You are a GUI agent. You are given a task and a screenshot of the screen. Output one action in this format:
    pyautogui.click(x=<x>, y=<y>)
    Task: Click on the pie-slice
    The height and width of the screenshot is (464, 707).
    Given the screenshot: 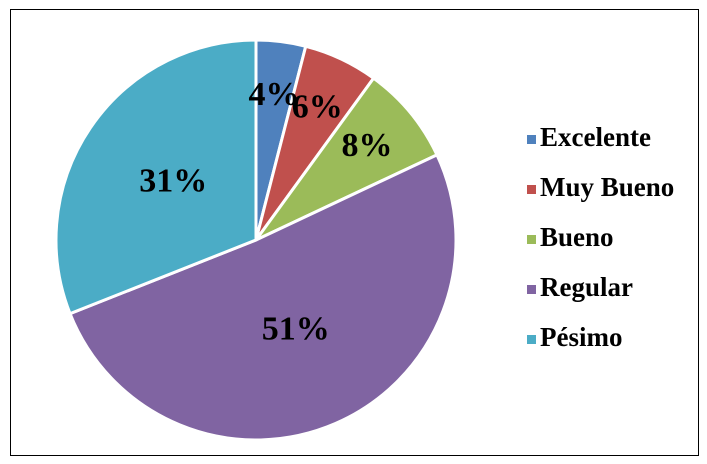 What is the action you would take?
    pyautogui.click(x=346, y=159)
    